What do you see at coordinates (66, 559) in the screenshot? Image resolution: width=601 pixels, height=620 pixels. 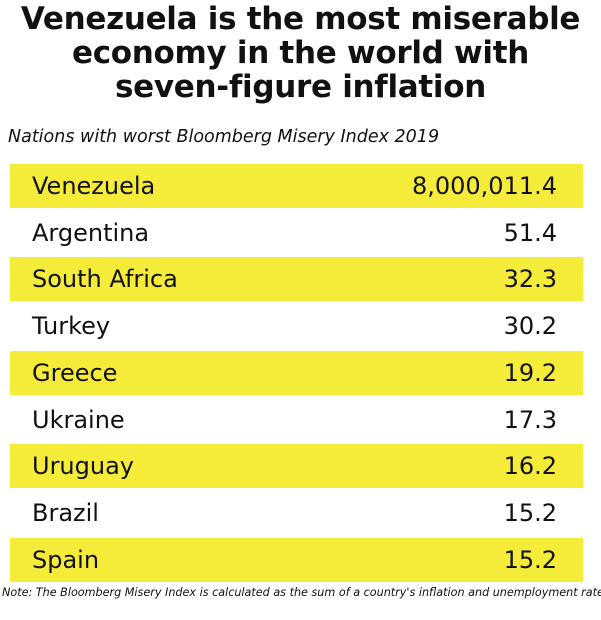 I see `country-label: Spain` at bounding box center [66, 559].